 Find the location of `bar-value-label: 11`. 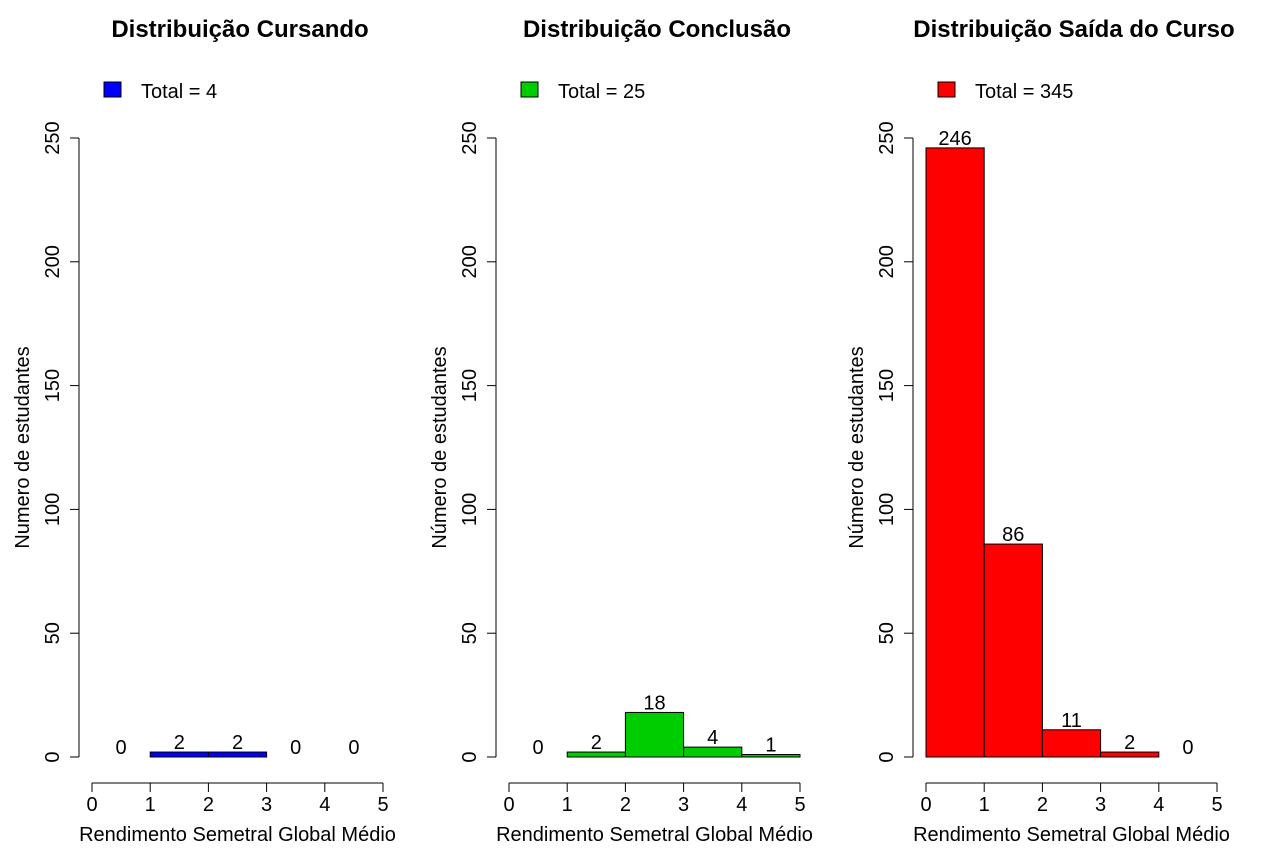

bar-value-label: 11 is located at coordinates (1071, 721).